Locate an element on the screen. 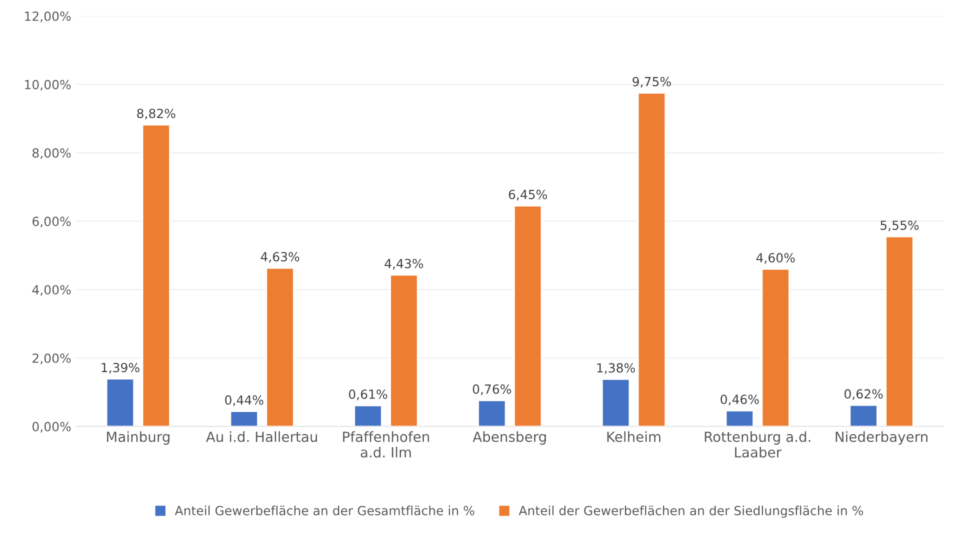 The width and height of the screenshot is (953, 533). x-tick-label: Mainburg is located at coordinates (138, 438).